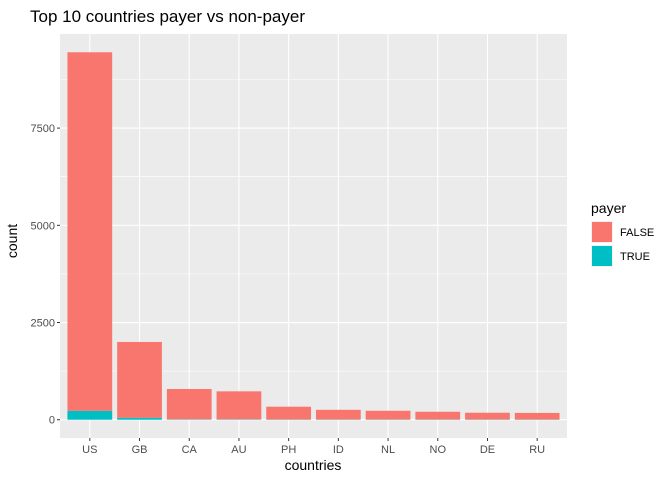 The width and height of the screenshot is (672, 480). I want to click on y-tick-label: 5000, so click(43, 226).